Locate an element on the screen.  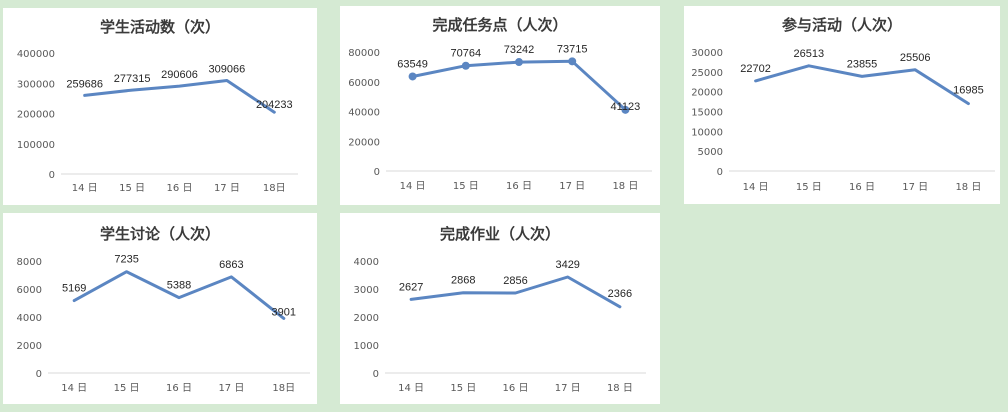
y-tick-label: 8000 is located at coordinates (29, 262).